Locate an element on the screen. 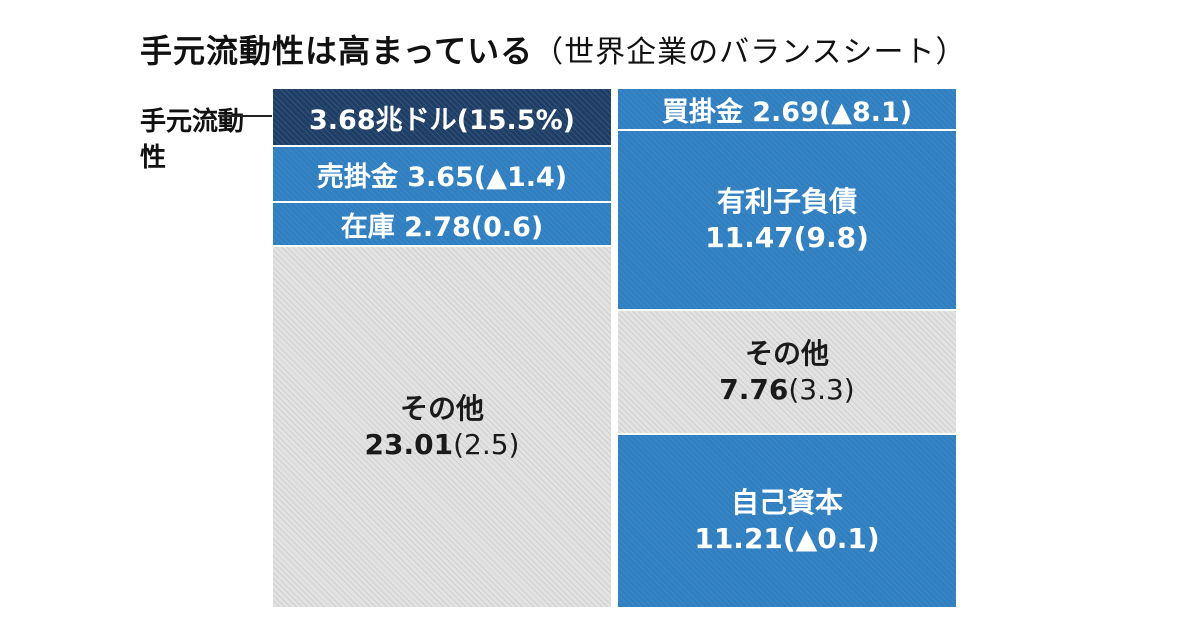 The image size is (1200, 630). liability-interest-bearing-debt: 有利子負債 11.47(9.8) is located at coordinates (787, 220).